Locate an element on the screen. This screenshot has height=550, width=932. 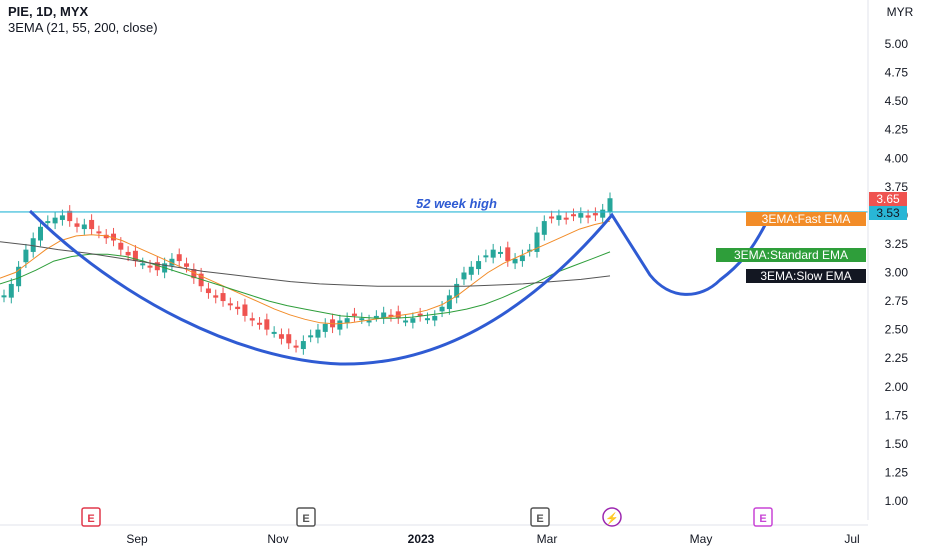
symbol-title: PIE, 1D, MYX is located at coordinates (48, 11).